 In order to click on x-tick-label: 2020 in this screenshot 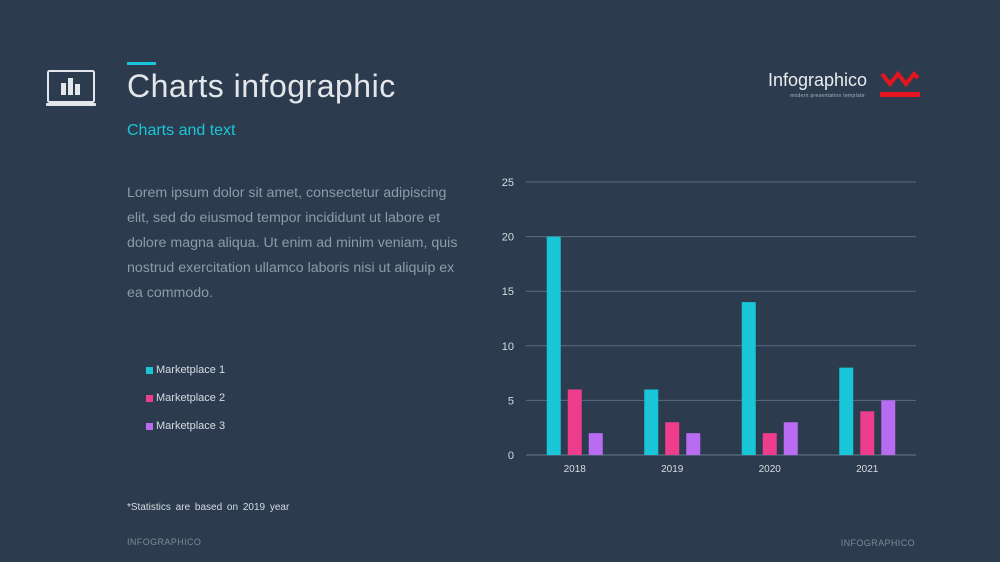, I will do `click(770, 469)`.